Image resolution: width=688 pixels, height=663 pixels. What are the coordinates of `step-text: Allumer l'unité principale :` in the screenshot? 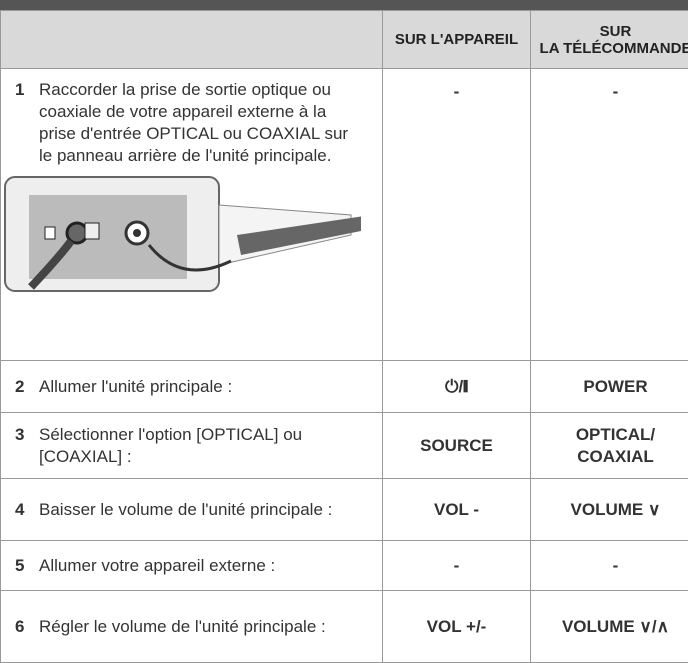 It's located at (194, 387).